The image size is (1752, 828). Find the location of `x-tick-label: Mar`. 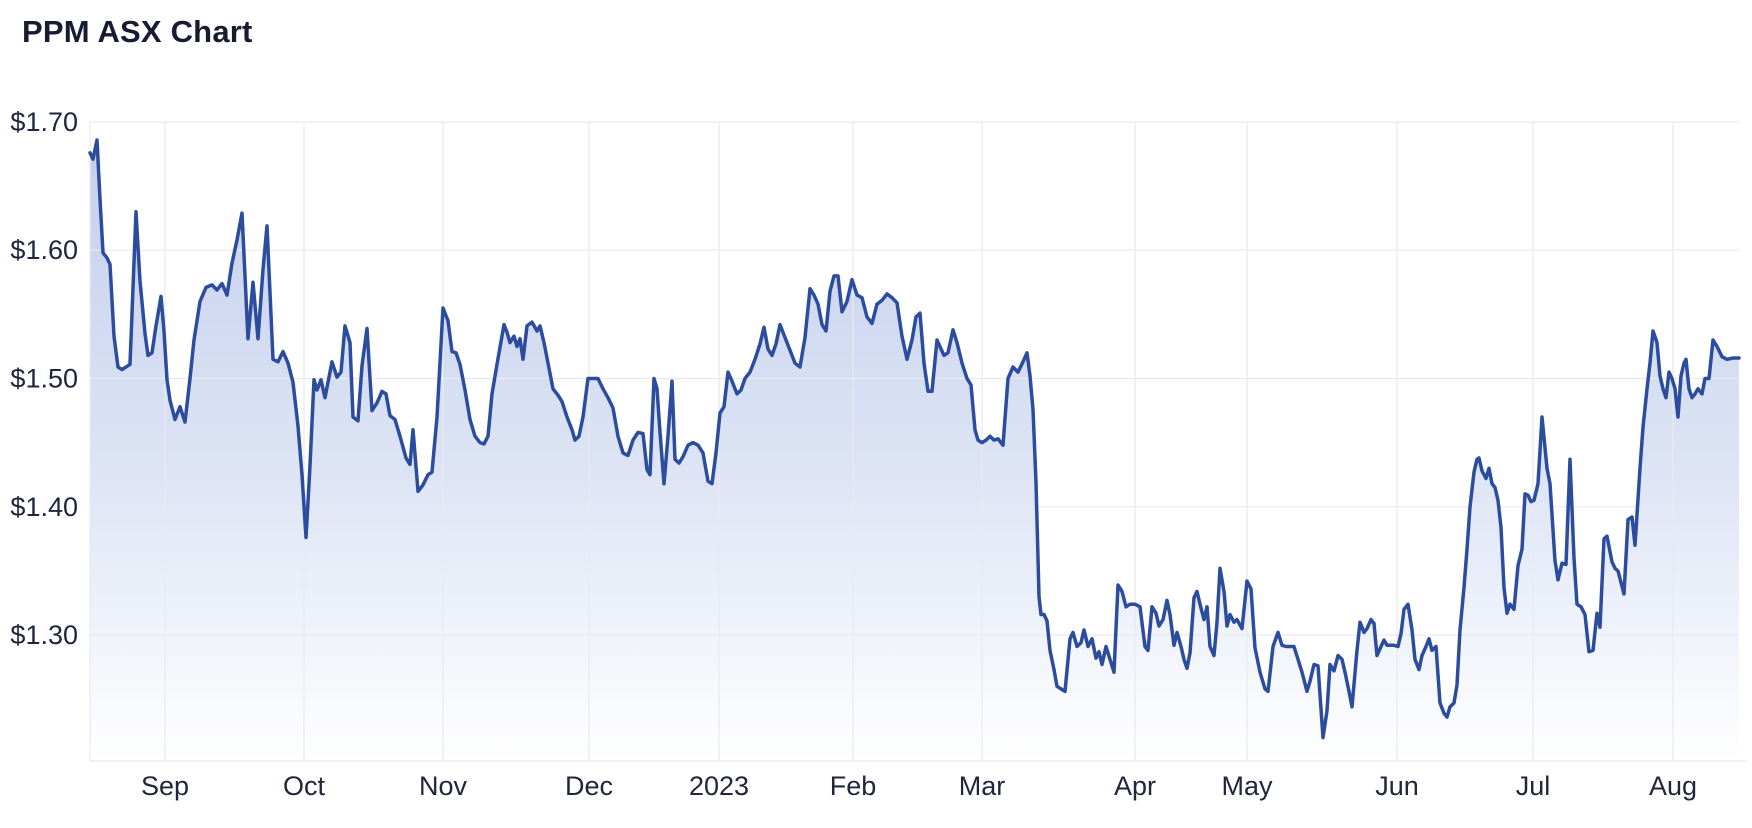

x-tick-label: Mar is located at coordinates (982, 786).